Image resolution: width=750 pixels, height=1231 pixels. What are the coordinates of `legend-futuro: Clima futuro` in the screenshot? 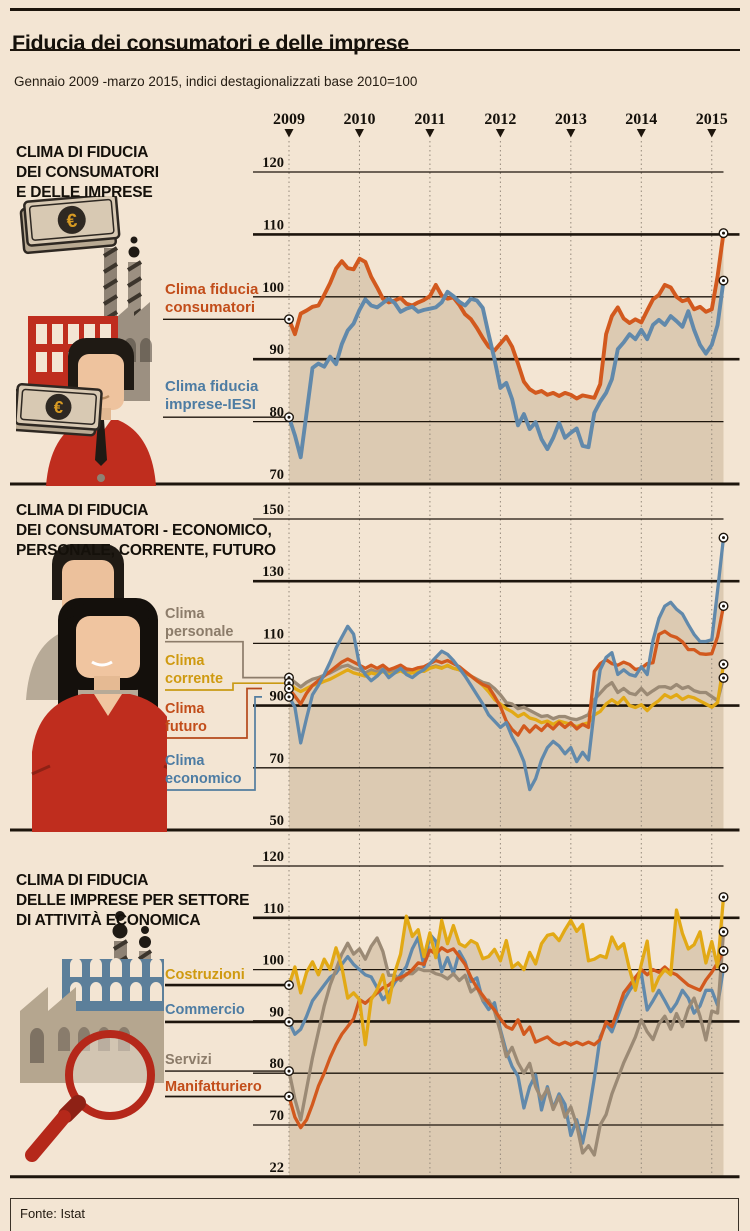 It's located at (186, 718).